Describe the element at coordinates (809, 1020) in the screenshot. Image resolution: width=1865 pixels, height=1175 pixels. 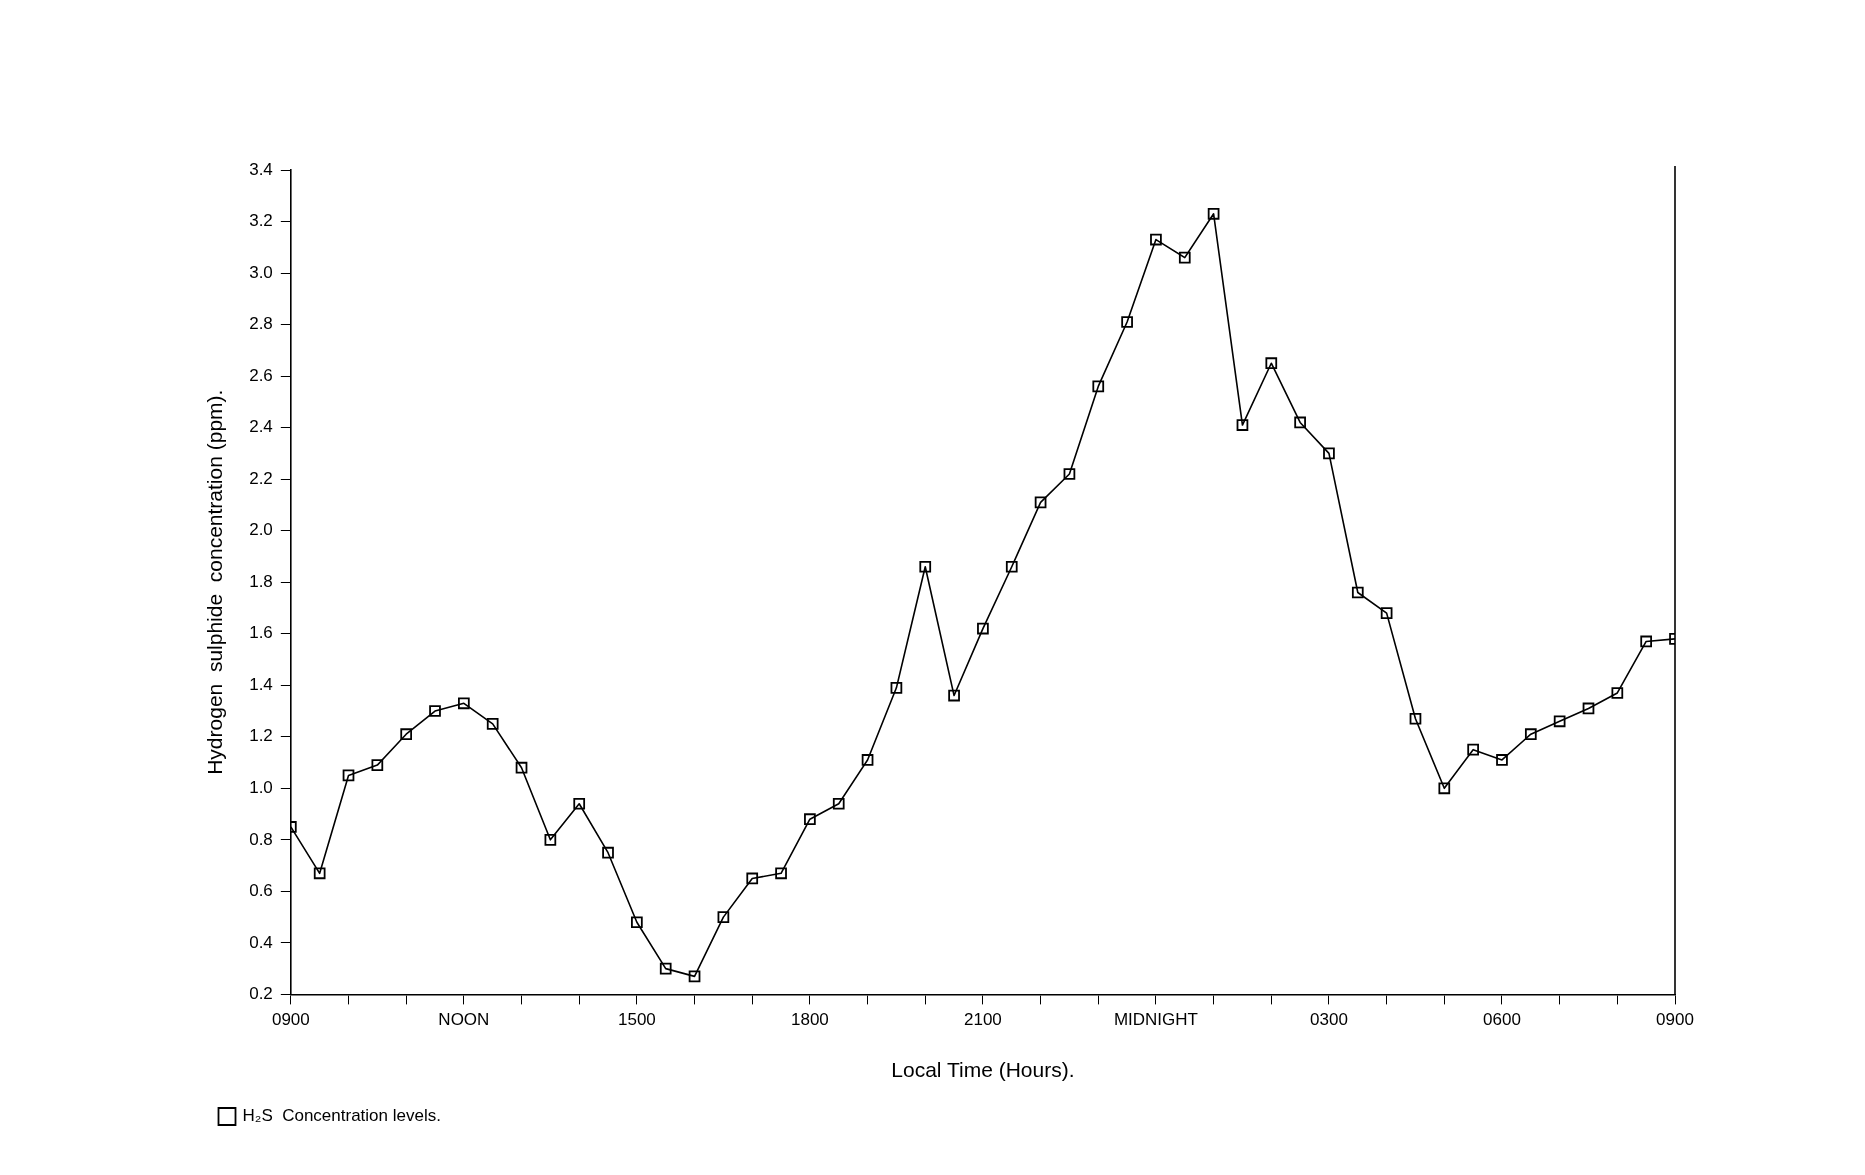
I see `x-tick-label: 1800` at that location.